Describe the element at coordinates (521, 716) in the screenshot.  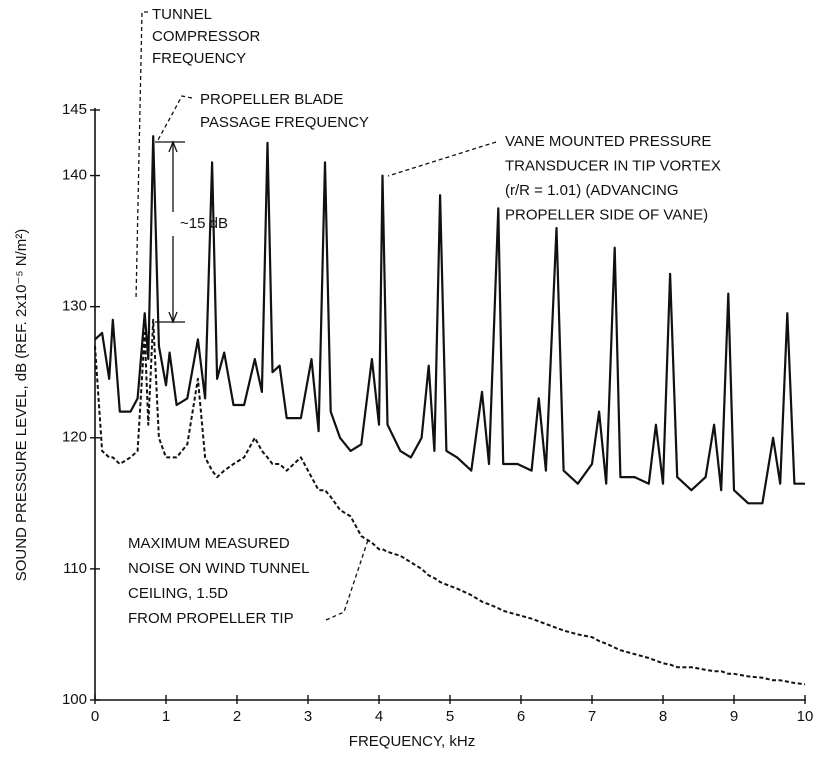
I see `x-tick-label: 6` at that location.